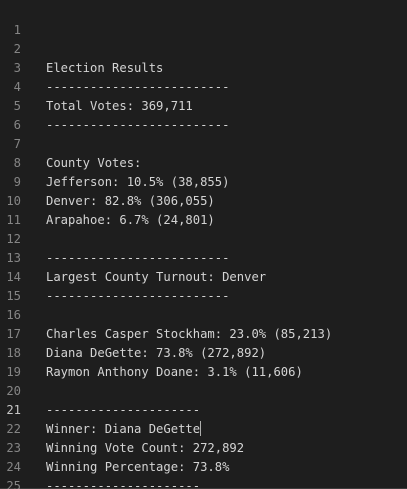 The image size is (407, 489). What do you see at coordinates (13, 429) in the screenshot?
I see `line-number: 22` at bounding box center [13, 429].